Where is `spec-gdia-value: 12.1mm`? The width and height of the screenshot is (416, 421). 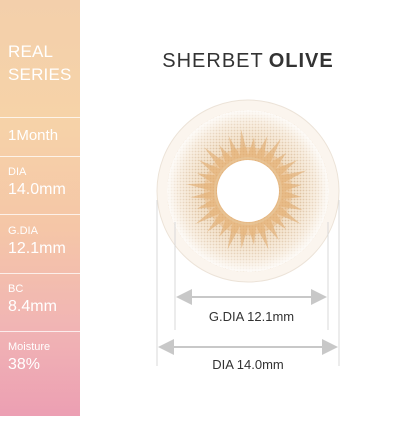 spec-gdia-value: 12.1mm is located at coordinates (37, 248).